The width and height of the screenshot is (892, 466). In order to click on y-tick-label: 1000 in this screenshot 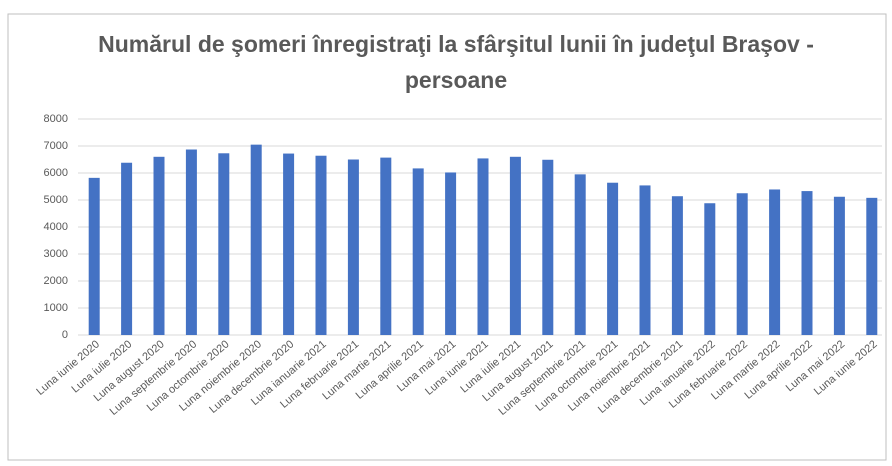, I will do `click(56, 308)`.